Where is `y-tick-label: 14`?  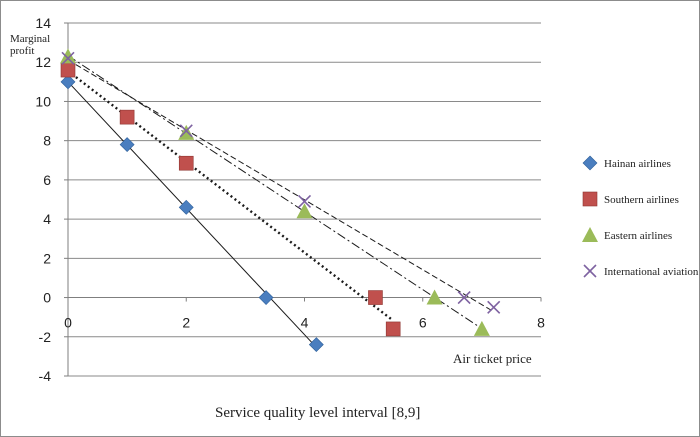 y-tick-label: 14 is located at coordinates (43, 23).